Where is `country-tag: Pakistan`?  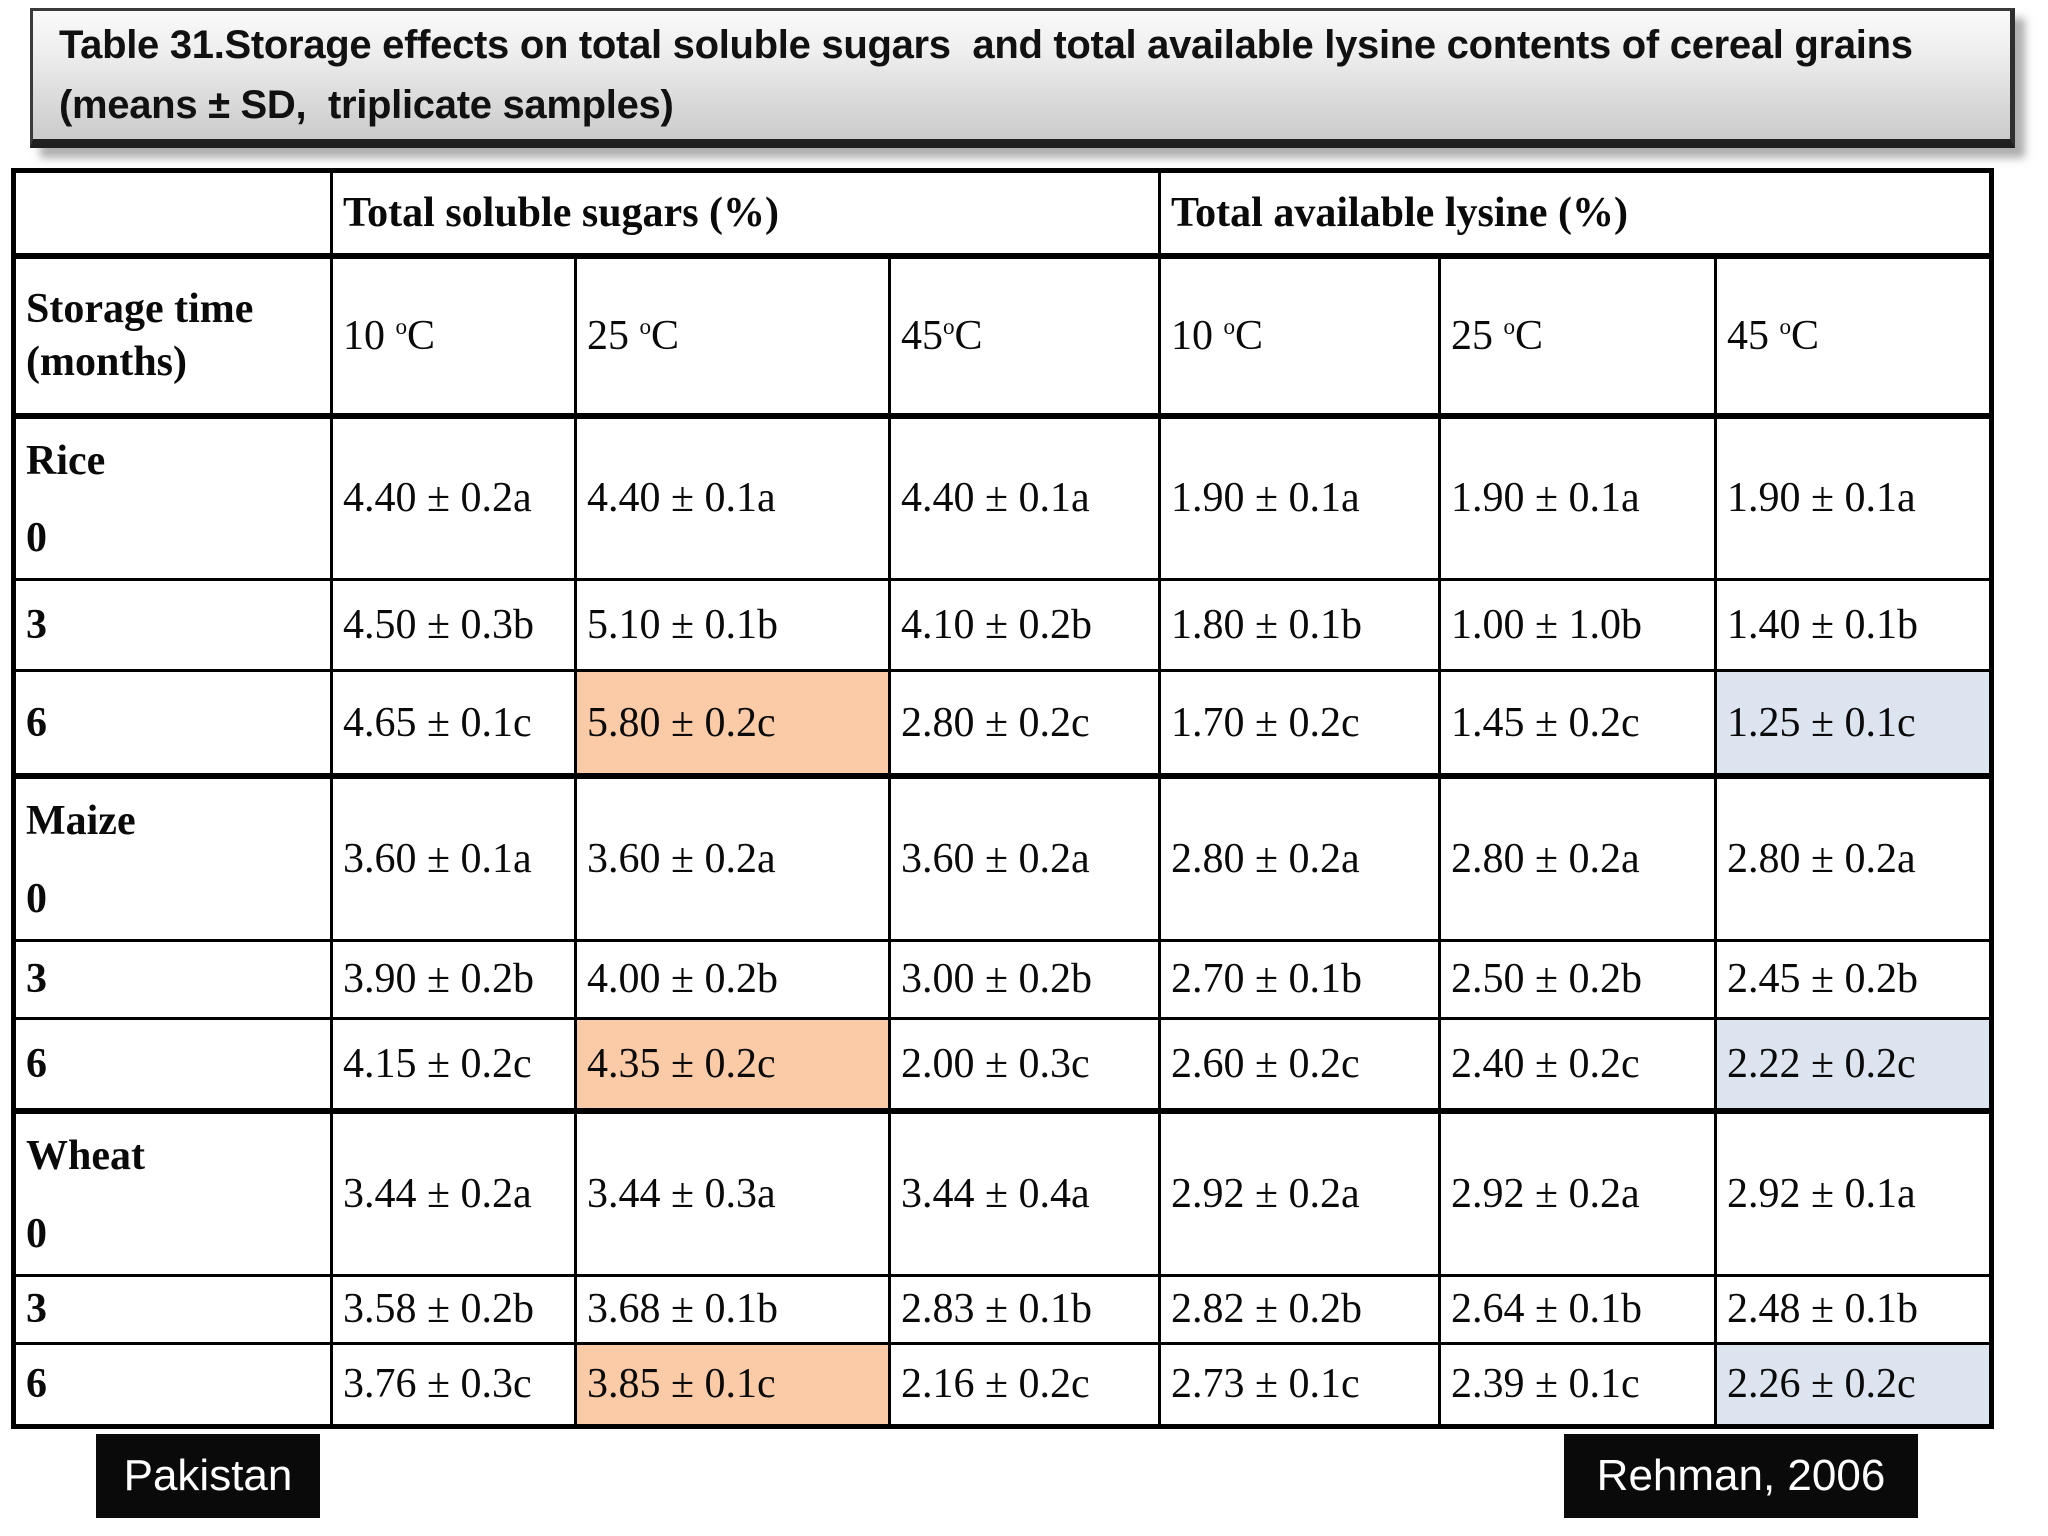 country-tag: Pakistan is located at coordinates (208, 1476).